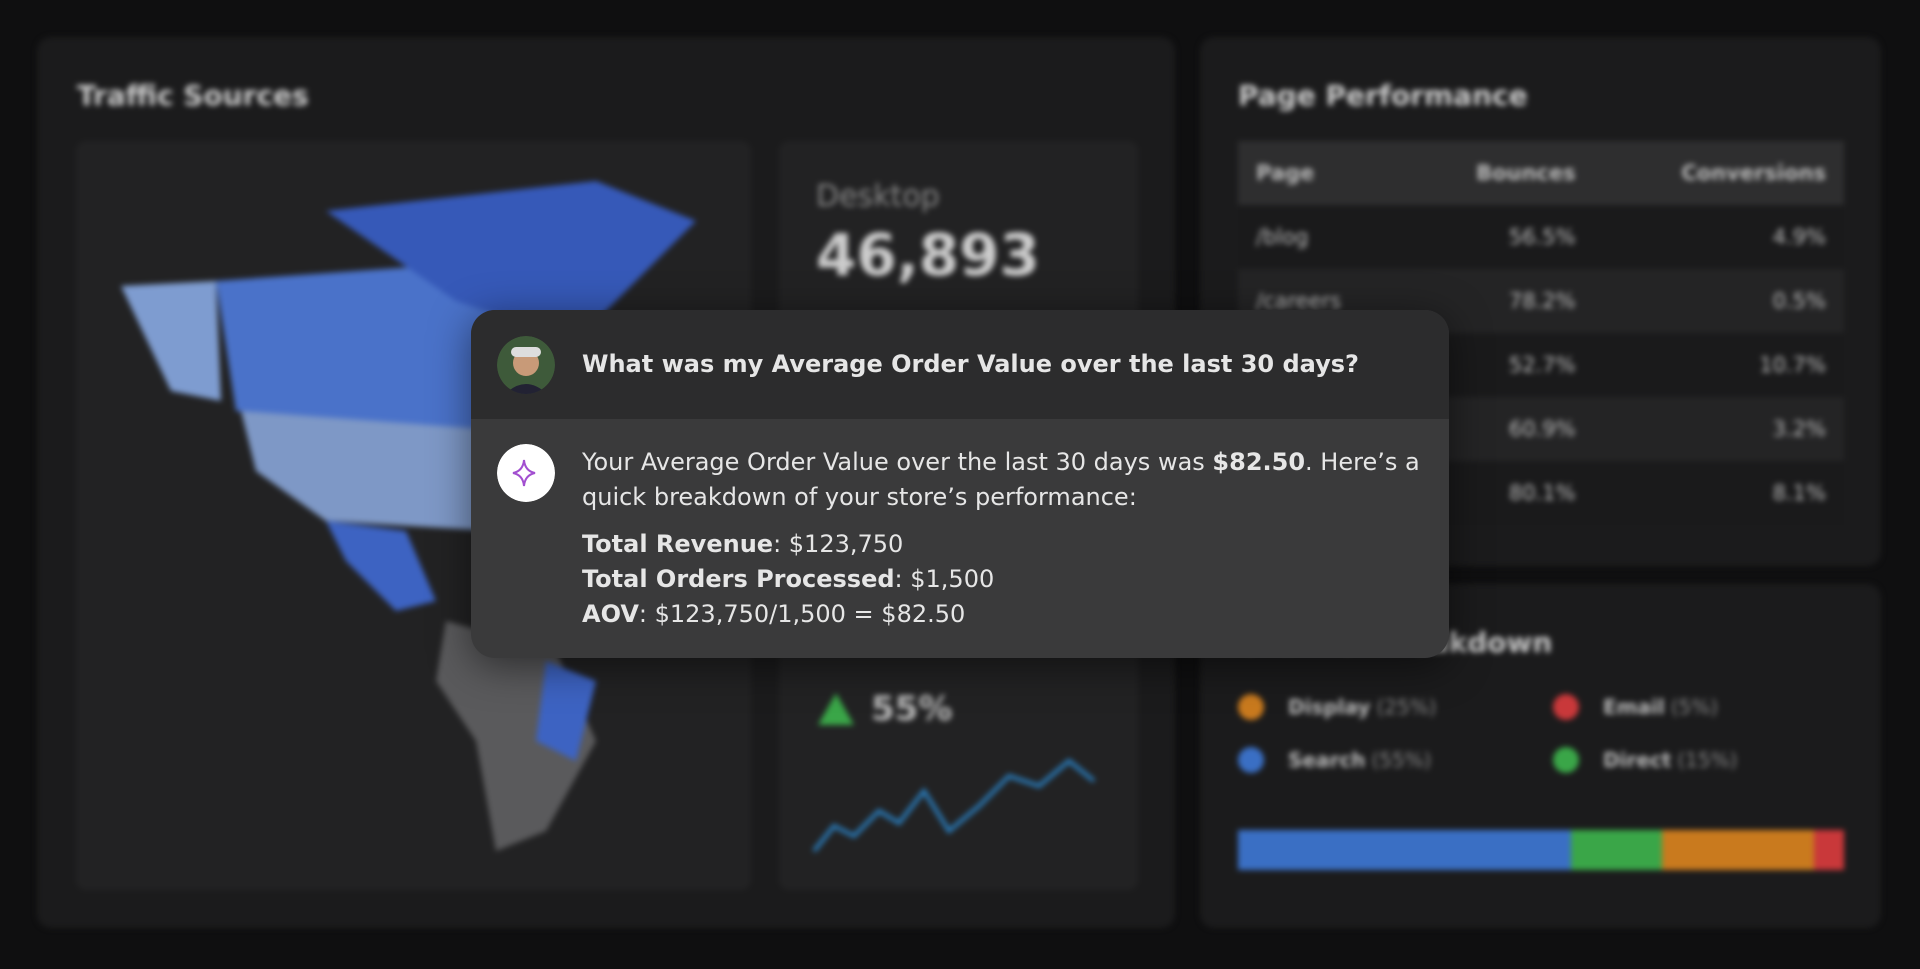 This screenshot has width=1920, height=969. I want to click on answer-value: $82.50, so click(1259, 462).